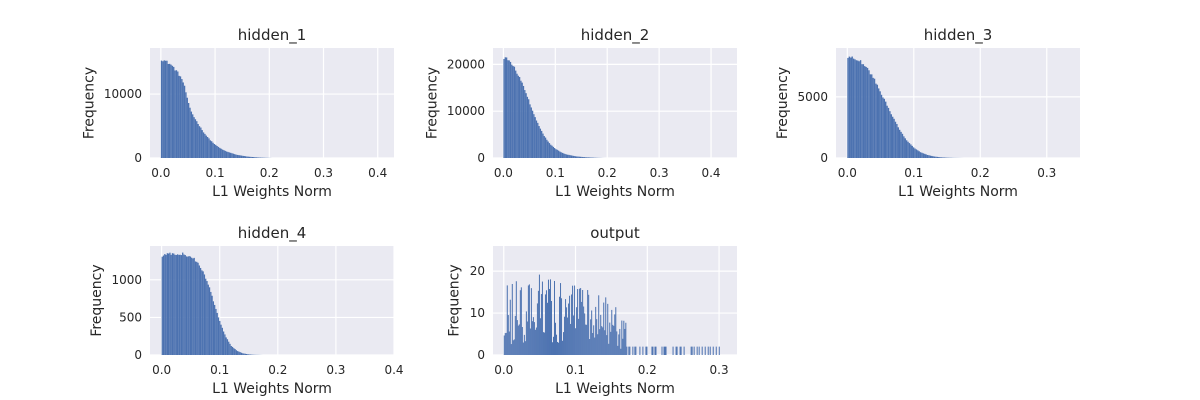 The image size is (1200, 400). Describe the element at coordinates (477, 271) in the screenshot. I see `y-tick-label: 20` at that location.